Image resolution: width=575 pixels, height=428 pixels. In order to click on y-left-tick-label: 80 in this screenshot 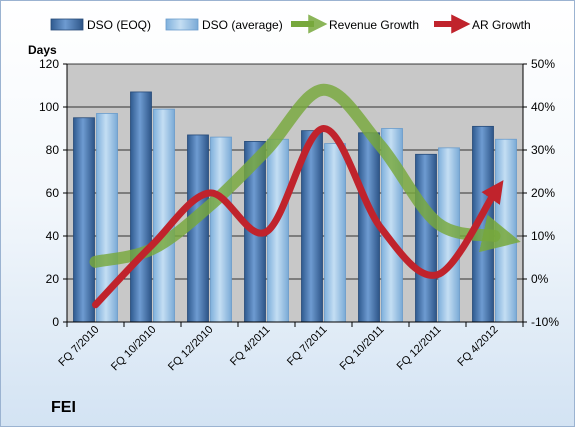, I will do `click(53, 150)`.